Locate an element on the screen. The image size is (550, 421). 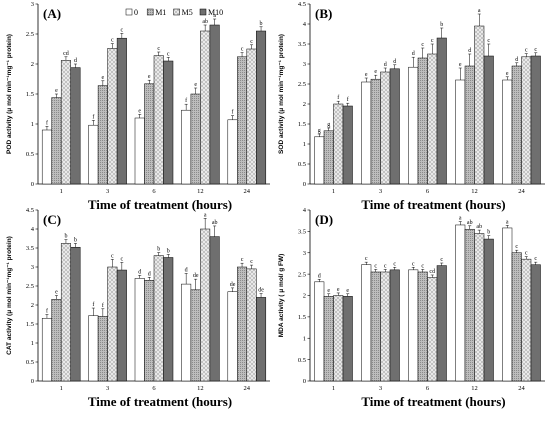
x-tick-label: 6 is located at coordinates (428, 388).